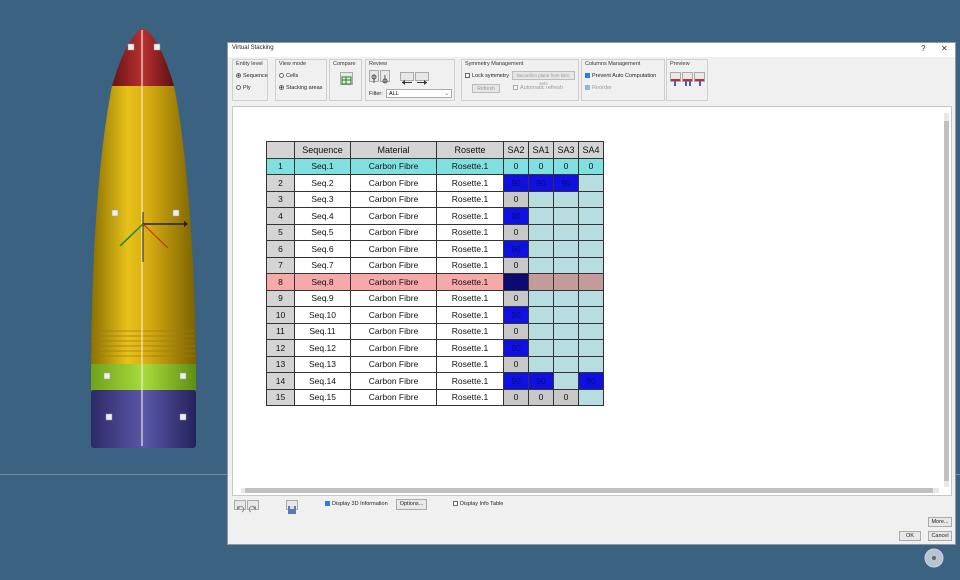 This screenshot has height=580, width=960. What do you see at coordinates (538, 88) in the screenshot?
I see `automatic-refresh-checkbox: Automatic refresh` at bounding box center [538, 88].